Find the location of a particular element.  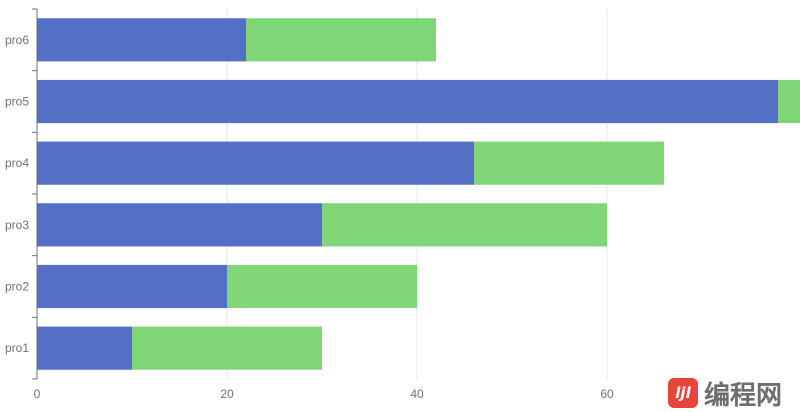

x-tick-label-60: 60 is located at coordinates (607, 394).